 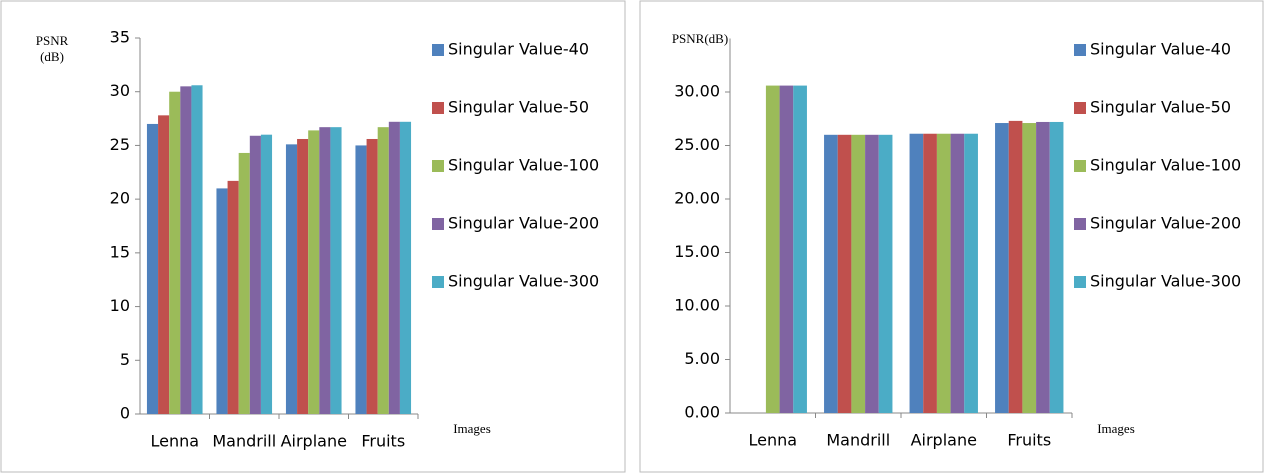 What do you see at coordinates (52, 40) in the screenshot?
I see `y-axis-label: PSNR` at bounding box center [52, 40].